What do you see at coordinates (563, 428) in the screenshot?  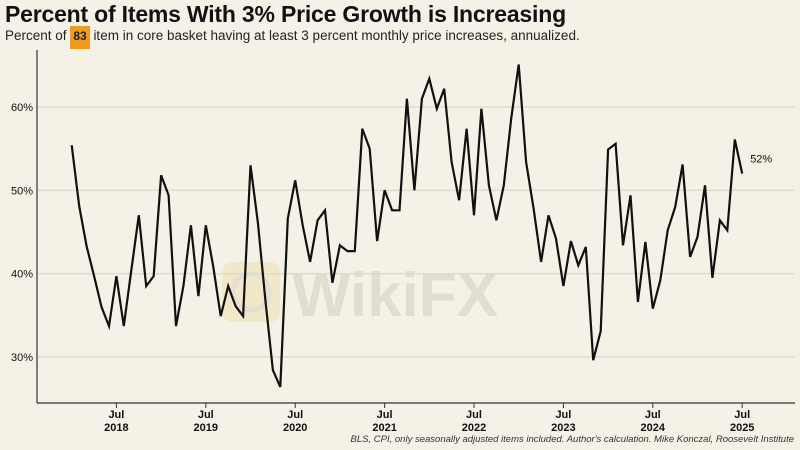 I see `x-tick-year: 2023` at bounding box center [563, 428].